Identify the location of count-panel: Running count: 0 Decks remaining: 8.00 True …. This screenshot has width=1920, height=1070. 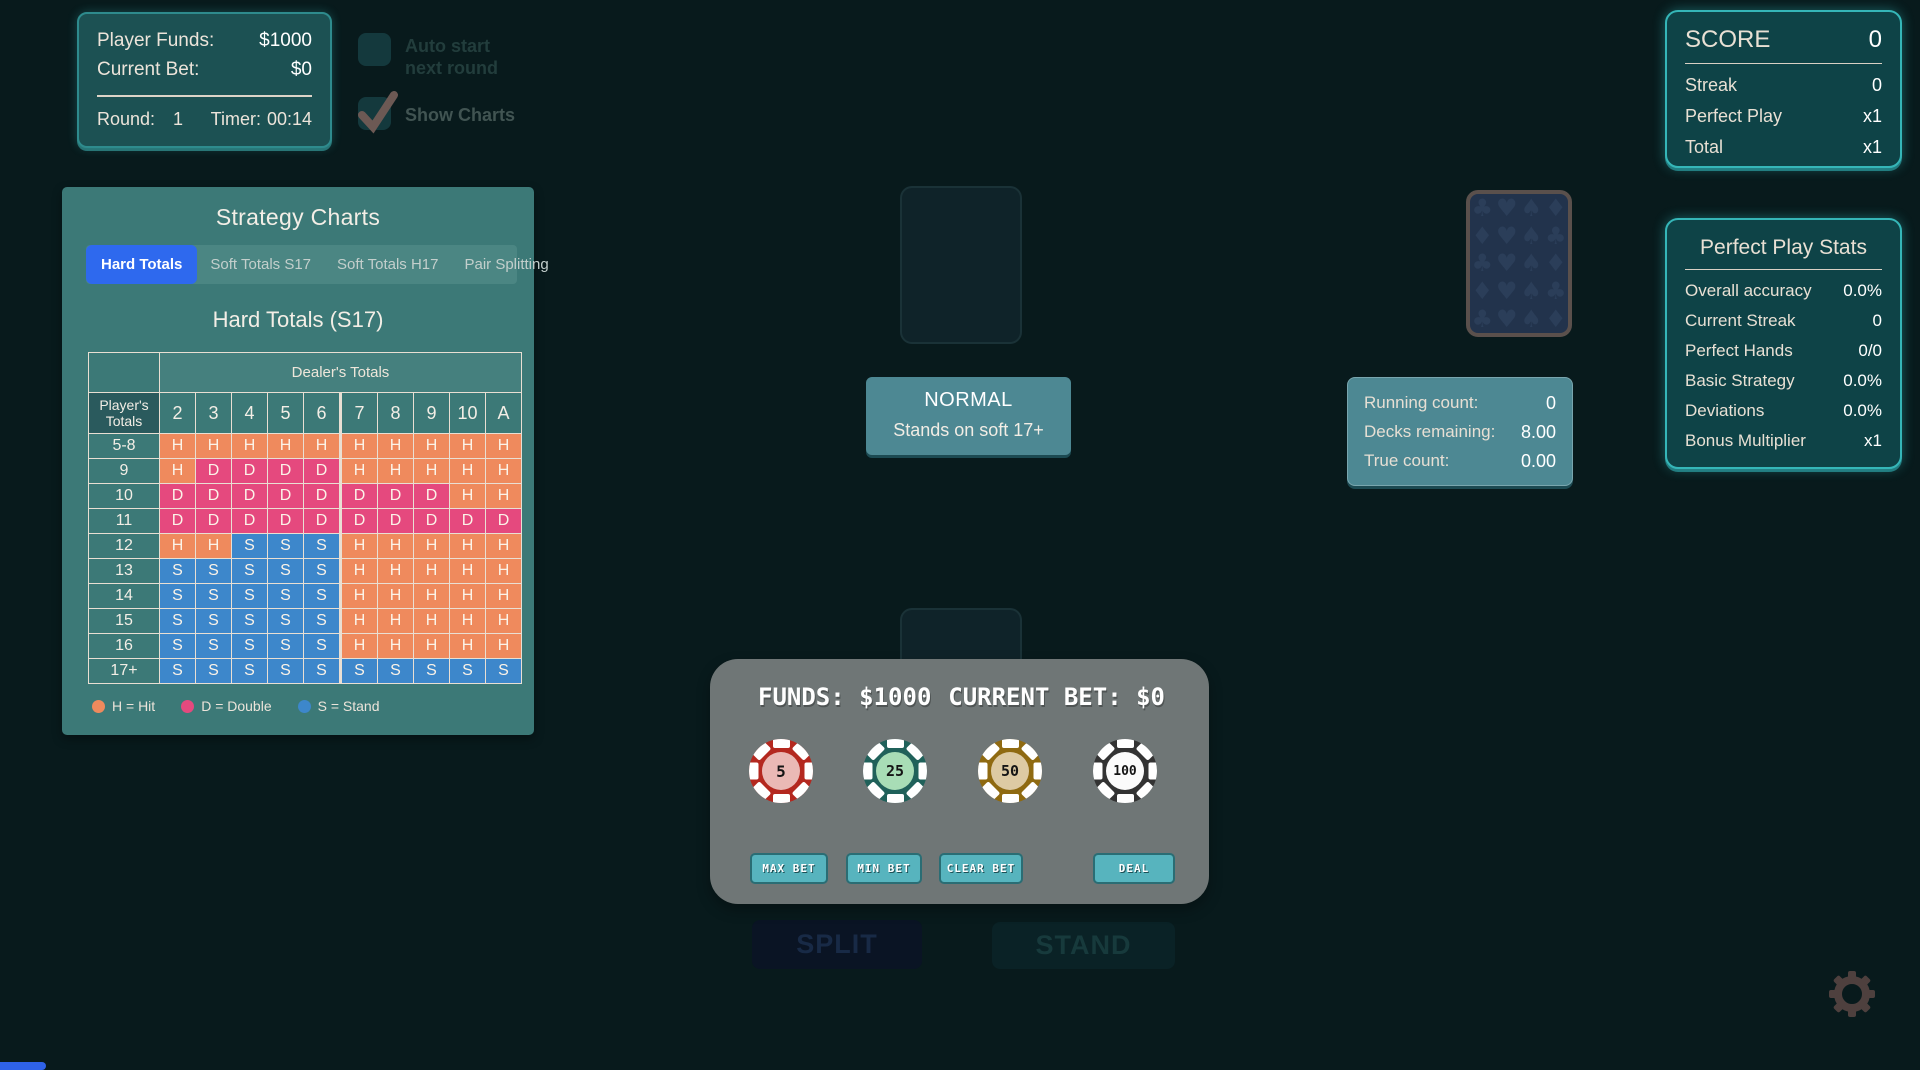
(1460, 431).